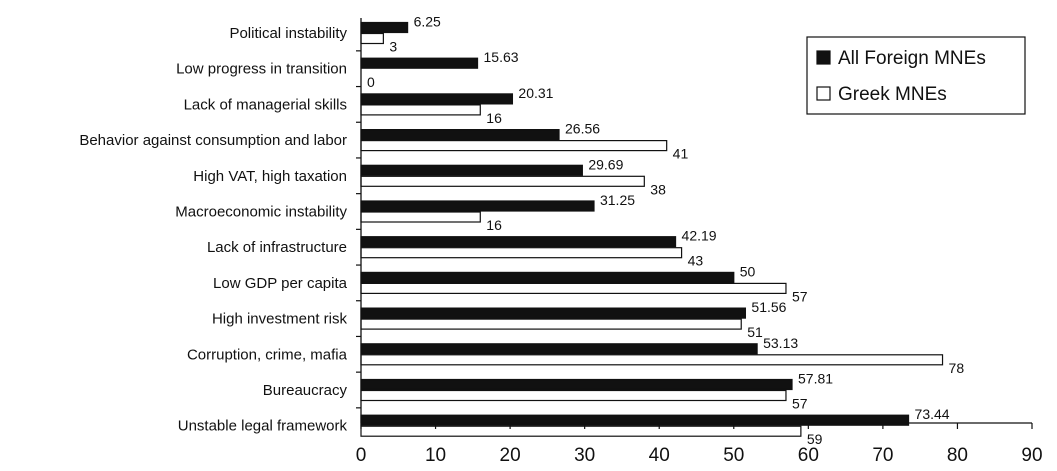  Describe the element at coordinates (551, 324) in the screenshot. I see `bar-greek-mnes-high-investment-risk` at that location.